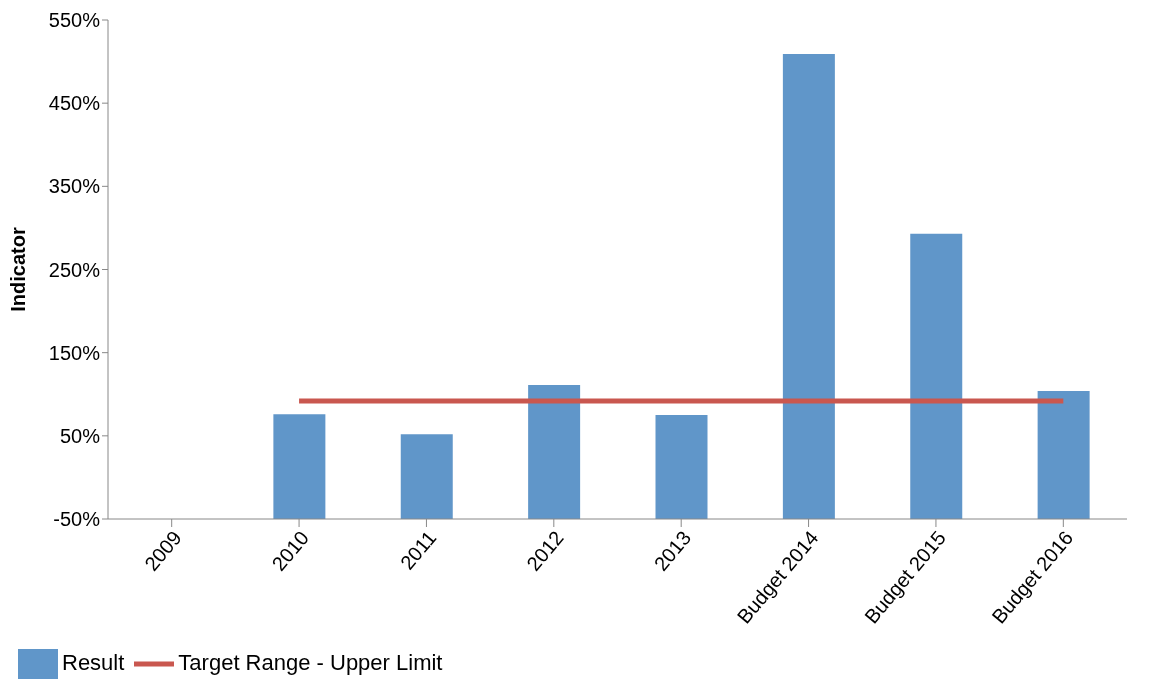 This screenshot has height=697, width=1155. What do you see at coordinates (77, 519) in the screenshot?
I see `y-tick-label: -50%` at bounding box center [77, 519].